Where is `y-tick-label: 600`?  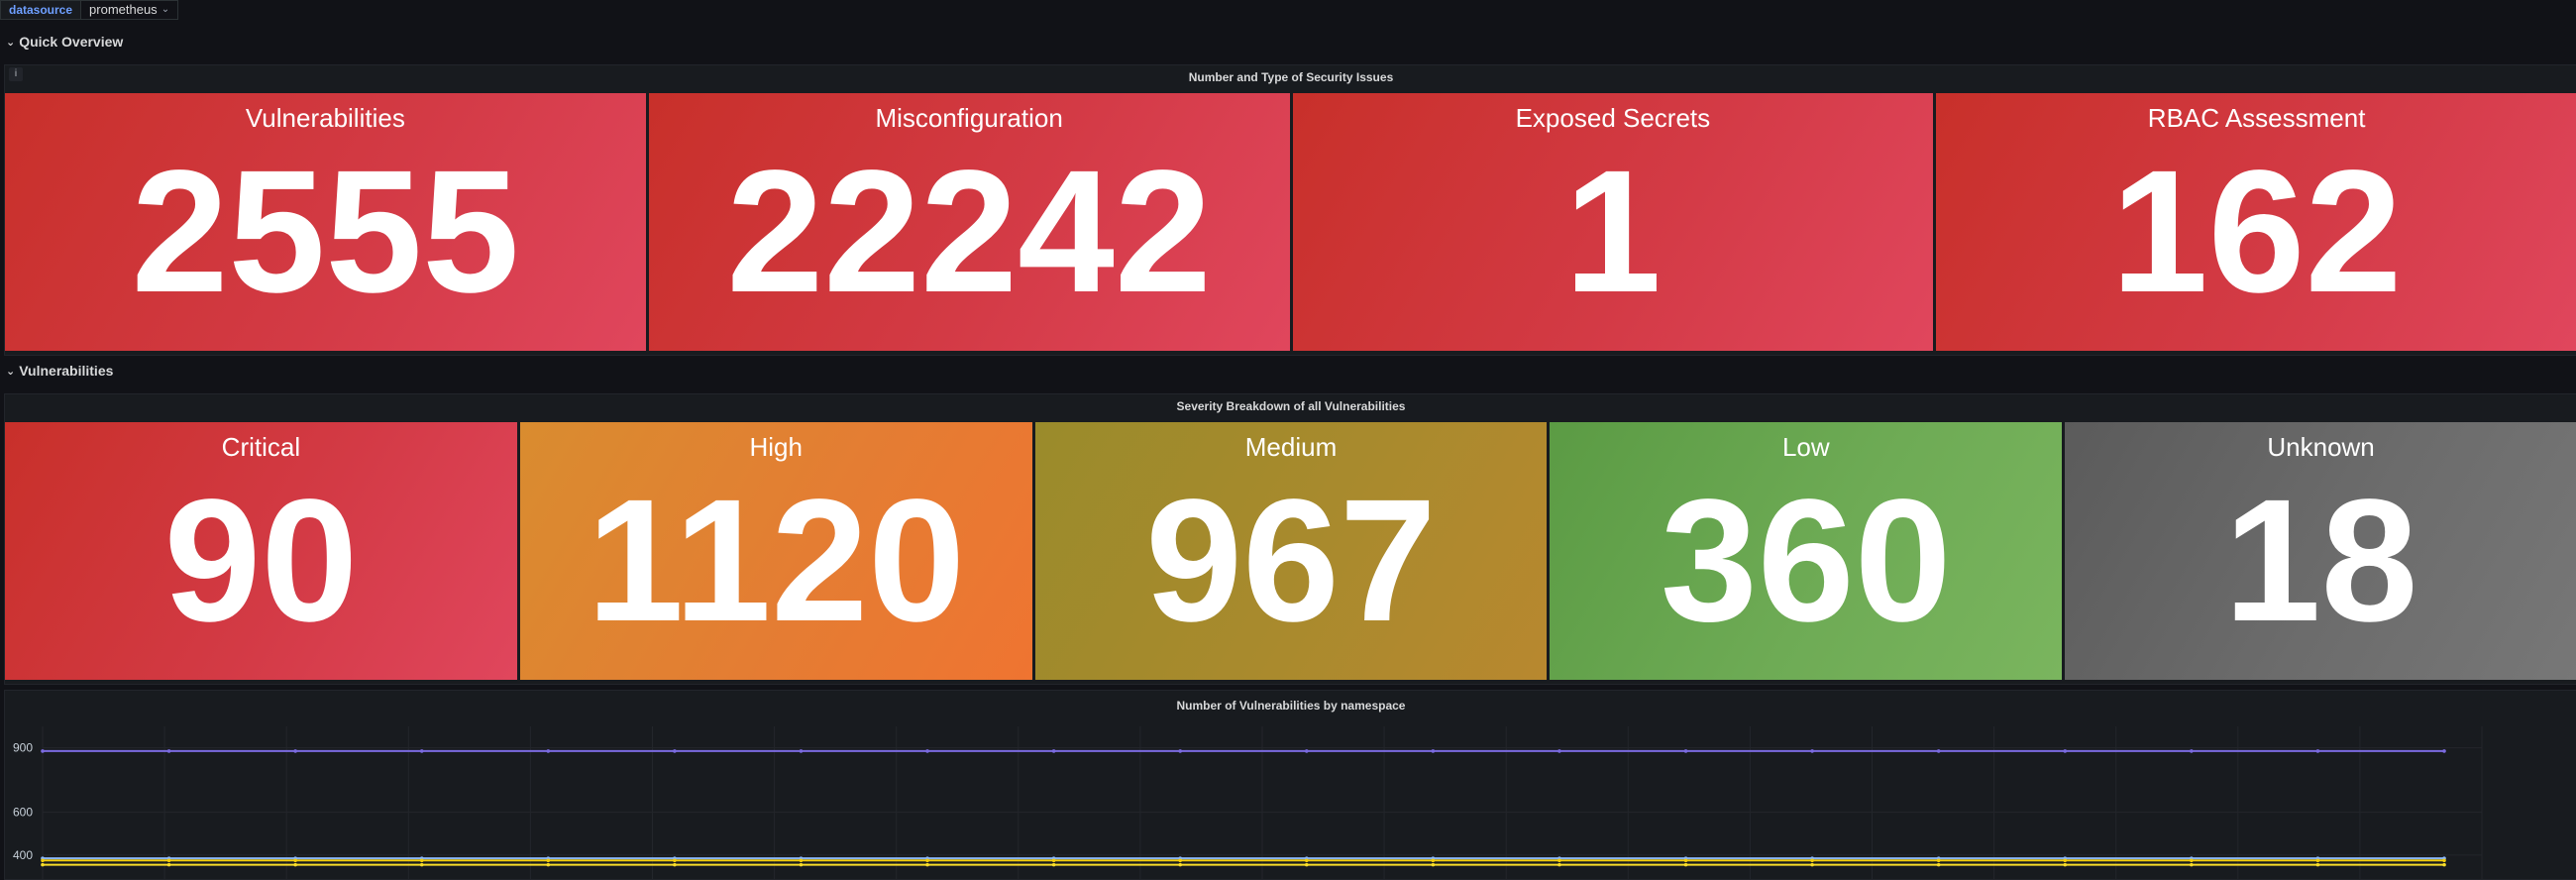
y-tick-label: 600 is located at coordinates (23, 813).